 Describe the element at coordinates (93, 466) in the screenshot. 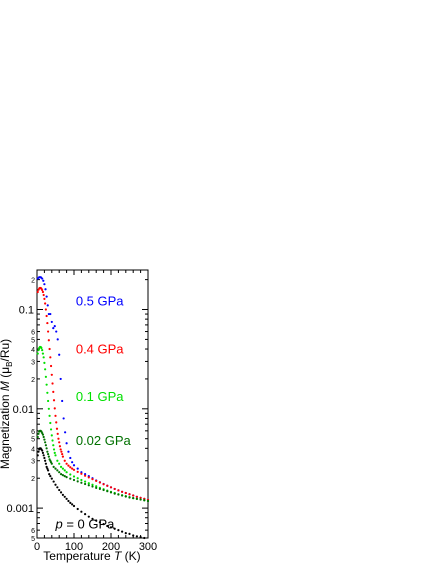

I see `series-0-02-gpa` at that location.